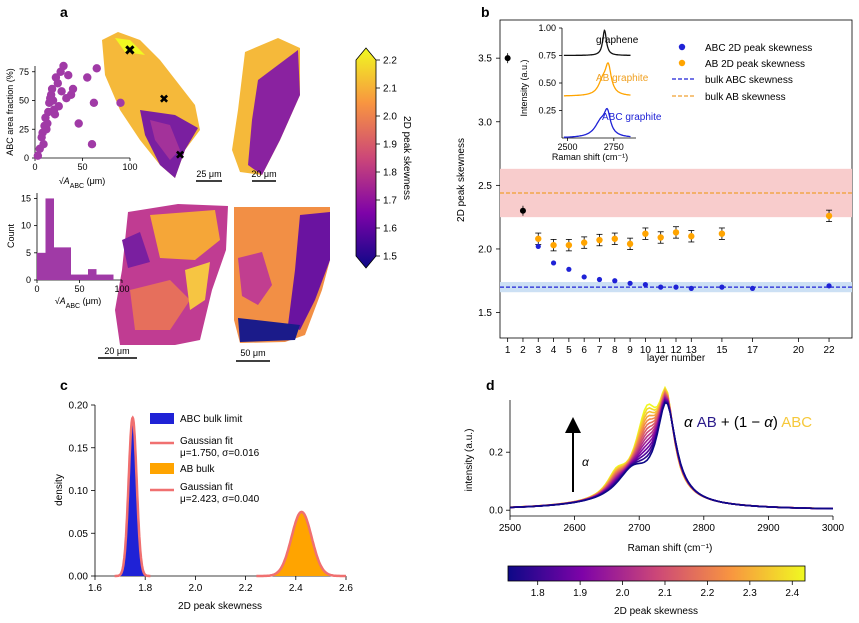  I want to click on d-xtick-label: 2800, so click(704, 528).